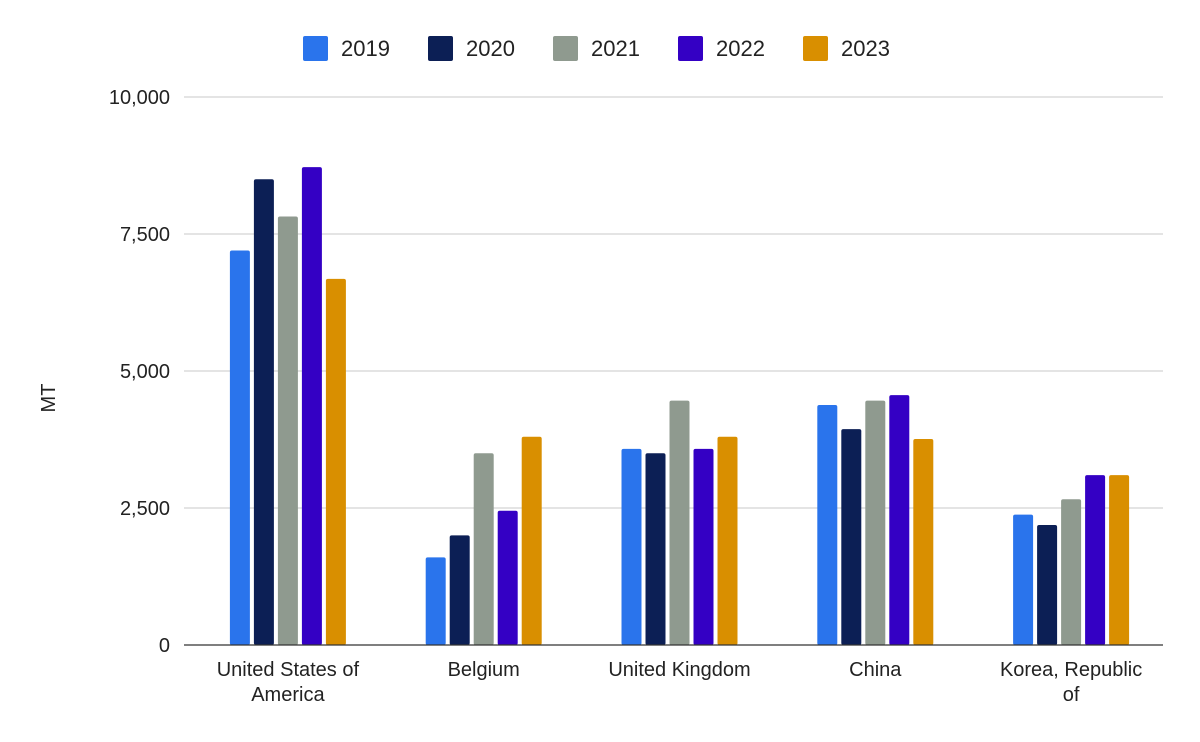  Describe the element at coordinates (145, 372) in the screenshot. I see `y-tick-label: 5,000` at that location.